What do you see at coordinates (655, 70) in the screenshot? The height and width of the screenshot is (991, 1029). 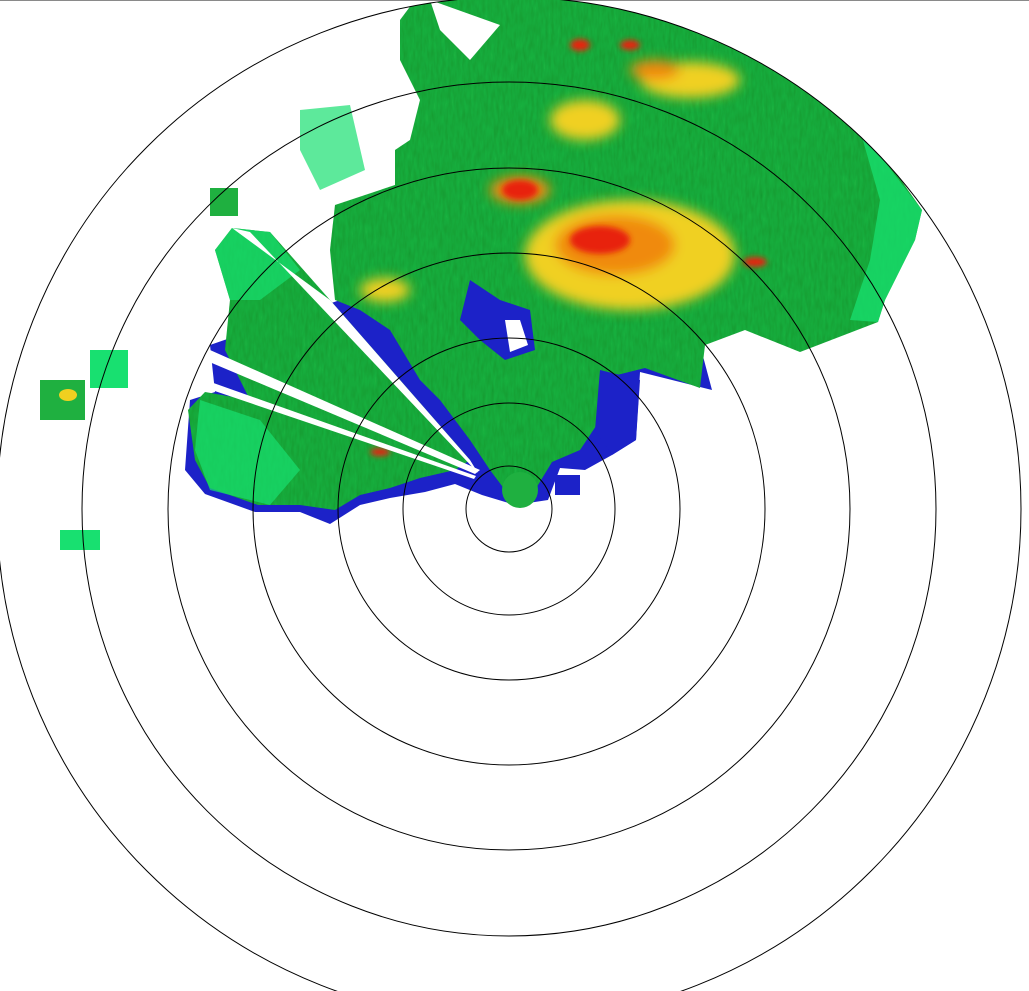 I see `echo-core-orange` at bounding box center [655, 70].